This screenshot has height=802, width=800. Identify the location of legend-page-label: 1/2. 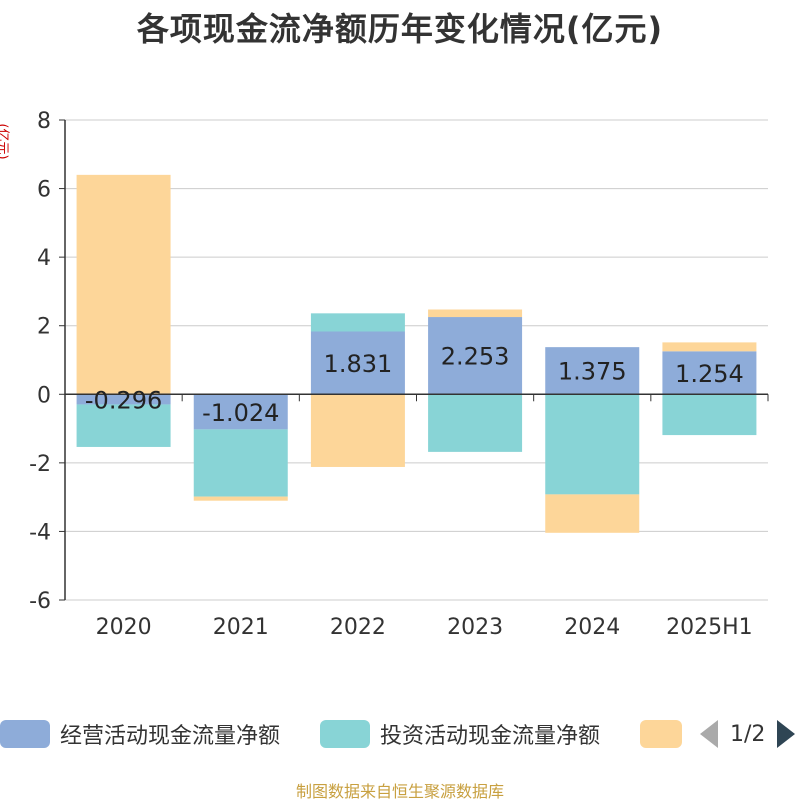
(748, 734).